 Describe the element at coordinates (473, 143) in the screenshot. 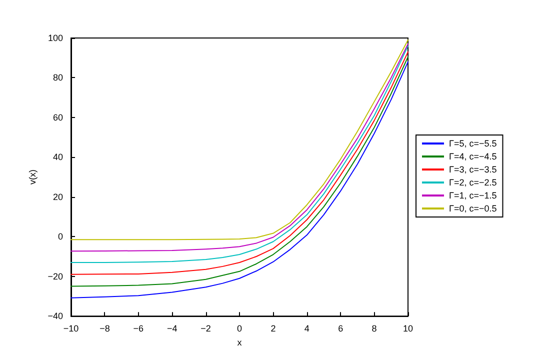

I see `legend-label: Γ=5, c=−5.5` at that location.